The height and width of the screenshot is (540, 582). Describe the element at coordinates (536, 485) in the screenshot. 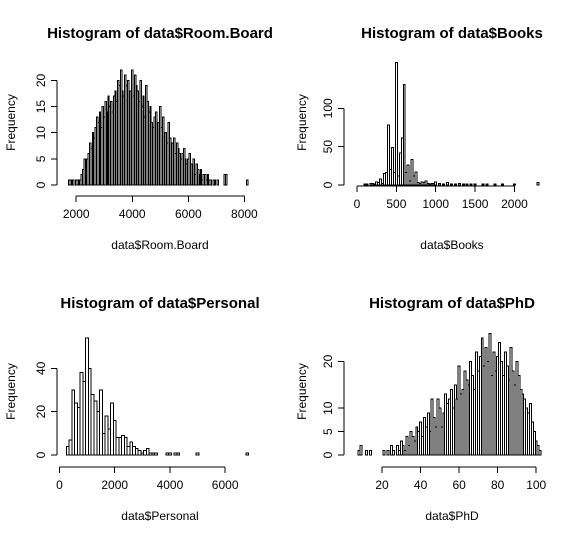

I see `x-tick-label: 100` at that location.